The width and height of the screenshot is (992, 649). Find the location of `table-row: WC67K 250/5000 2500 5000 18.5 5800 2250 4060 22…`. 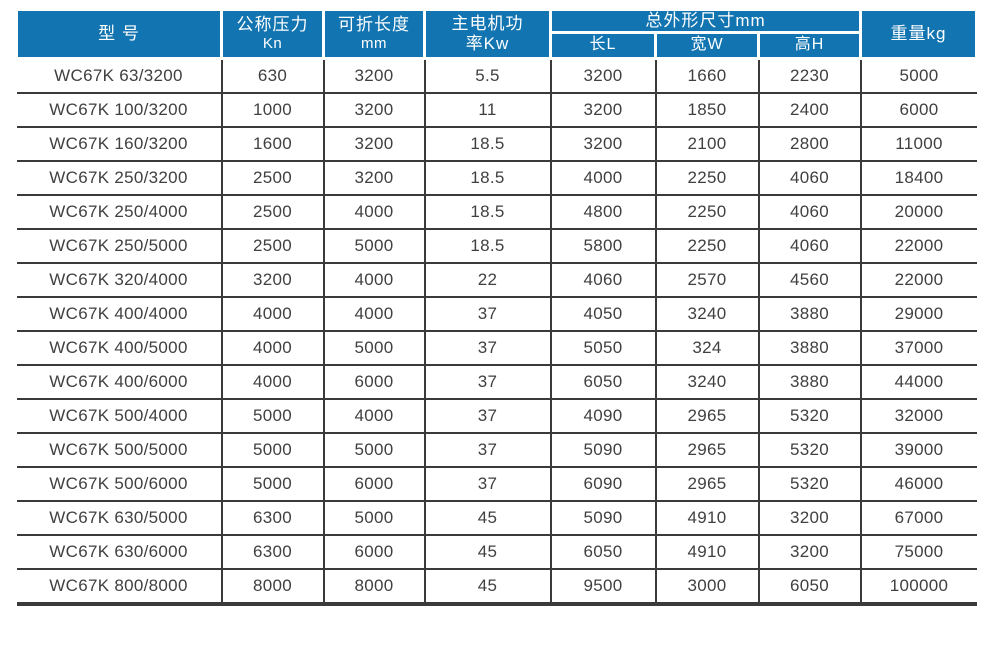

table-row: WC67K 250/5000 2500 5000 18.5 5800 2250 4060 22… is located at coordinates (496, 246).